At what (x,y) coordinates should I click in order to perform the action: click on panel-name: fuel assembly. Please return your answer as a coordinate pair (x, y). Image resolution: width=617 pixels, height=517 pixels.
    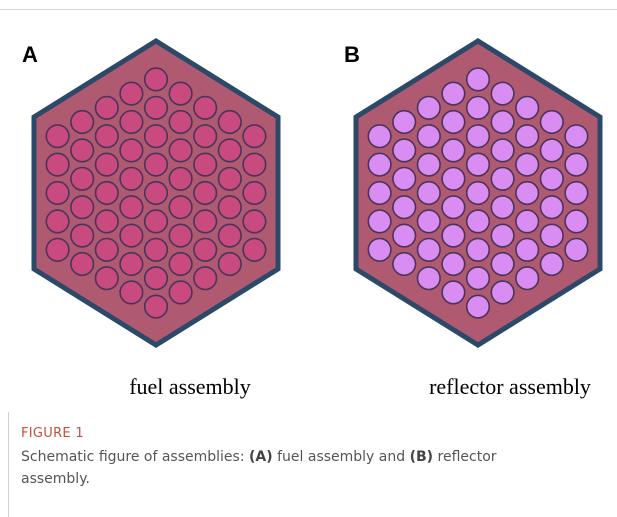
    Looking at the image, I should click on (190, 386).